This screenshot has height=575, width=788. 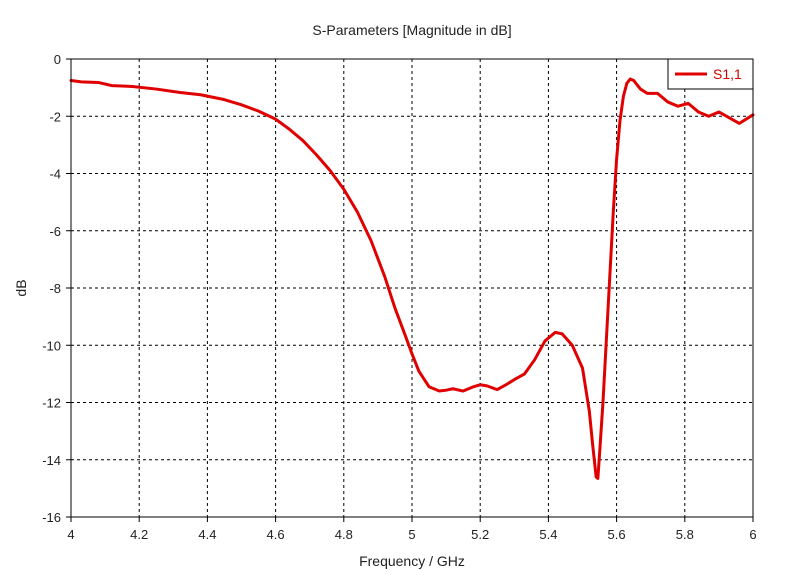 I want to click on y-tick-label: 0, so click(x=57, y=59).